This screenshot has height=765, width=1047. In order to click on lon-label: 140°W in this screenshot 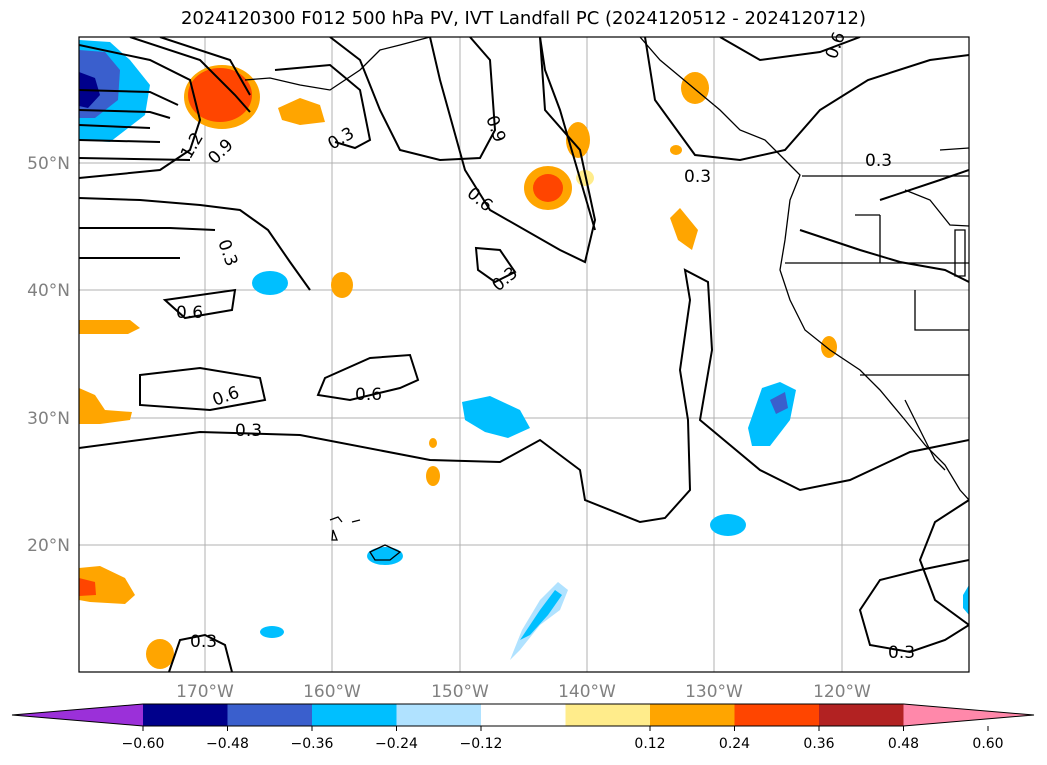, I will do `click(587, 692)`.